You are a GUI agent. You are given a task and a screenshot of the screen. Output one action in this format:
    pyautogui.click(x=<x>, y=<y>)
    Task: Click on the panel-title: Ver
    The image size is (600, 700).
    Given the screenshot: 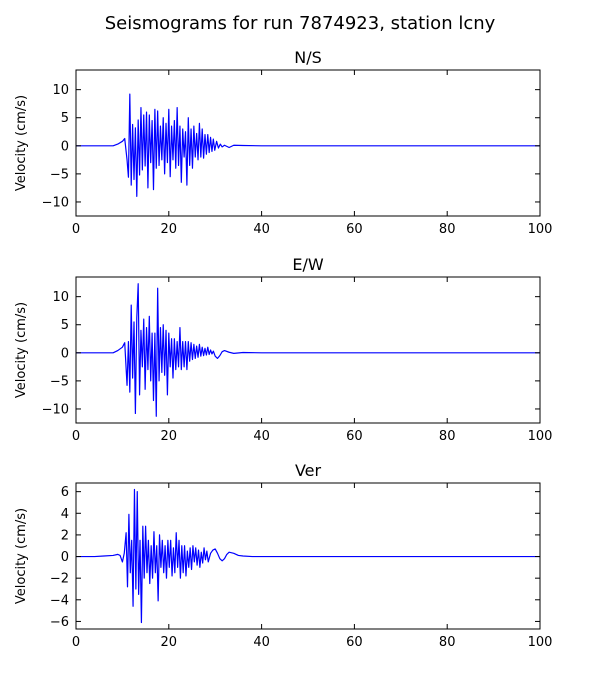 What is the action you would take?
    pyautogui.click(x=308, y=470)
    